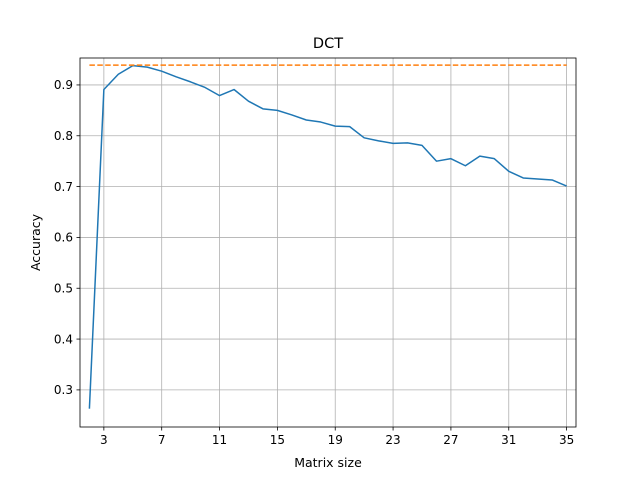 The height and width of the screenshot is (480, 640). Describe the element at coordinates (63, 288) in the screenshot. I see `y-tick-label: 0.5` at that location.